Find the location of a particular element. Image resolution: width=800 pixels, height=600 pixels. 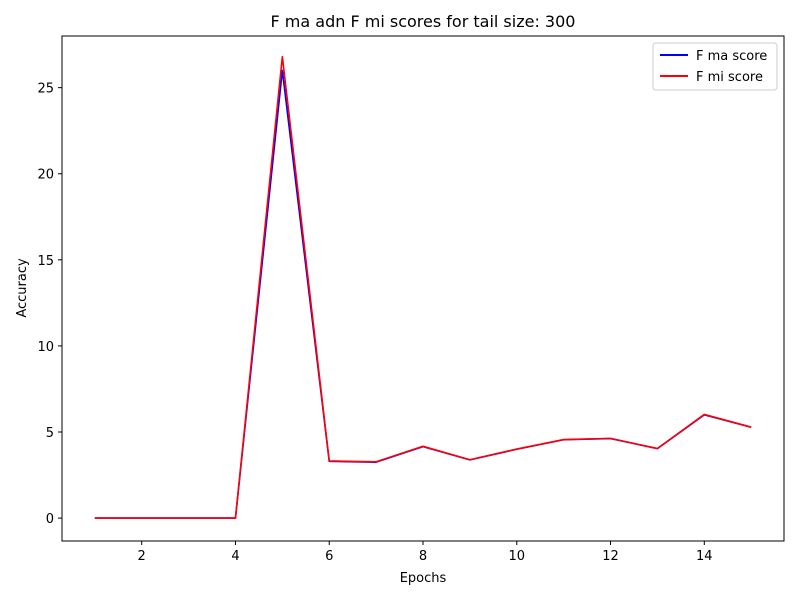

y-tick-label: 20 is located at coordinates (45, 175).